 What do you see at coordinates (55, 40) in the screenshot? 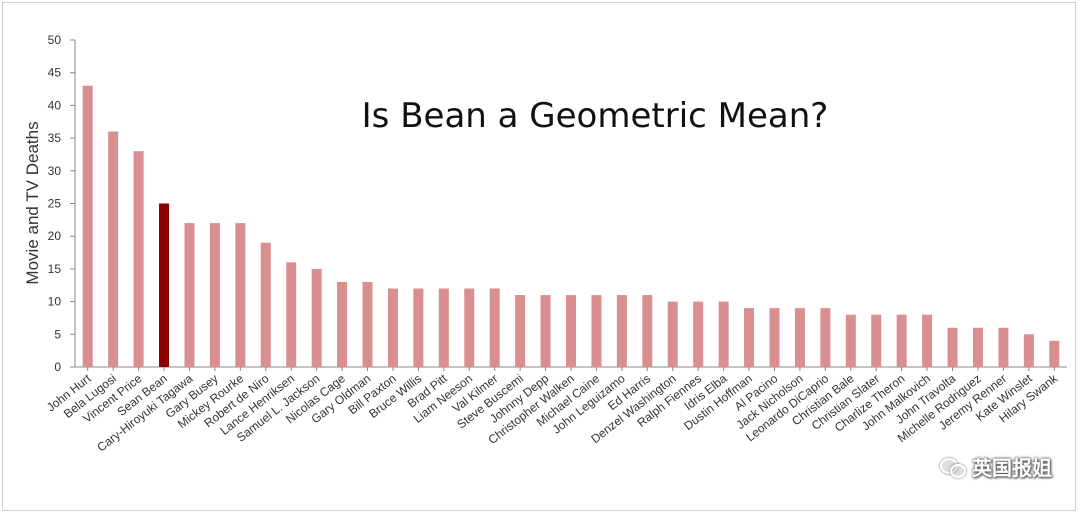
I see `y-tick-label: 50` at bounding box center [55, 40].